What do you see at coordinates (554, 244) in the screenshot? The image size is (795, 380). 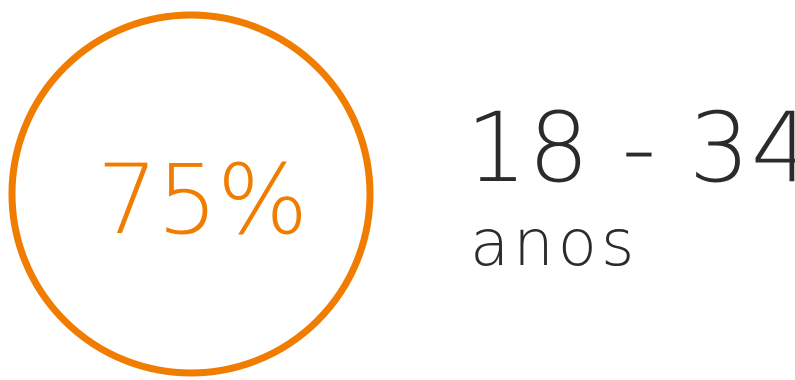 I see `age-unit-label: anos` at bounding box center [554, 244].